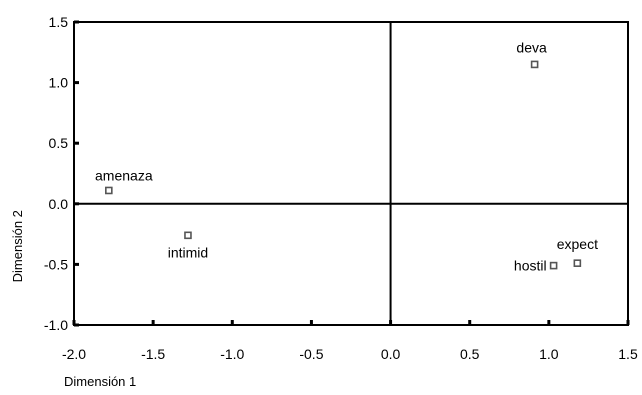 The width and height of the screenshot is (642, 395). I want to click on x-tick-label: 0.5, so click(470, 354).